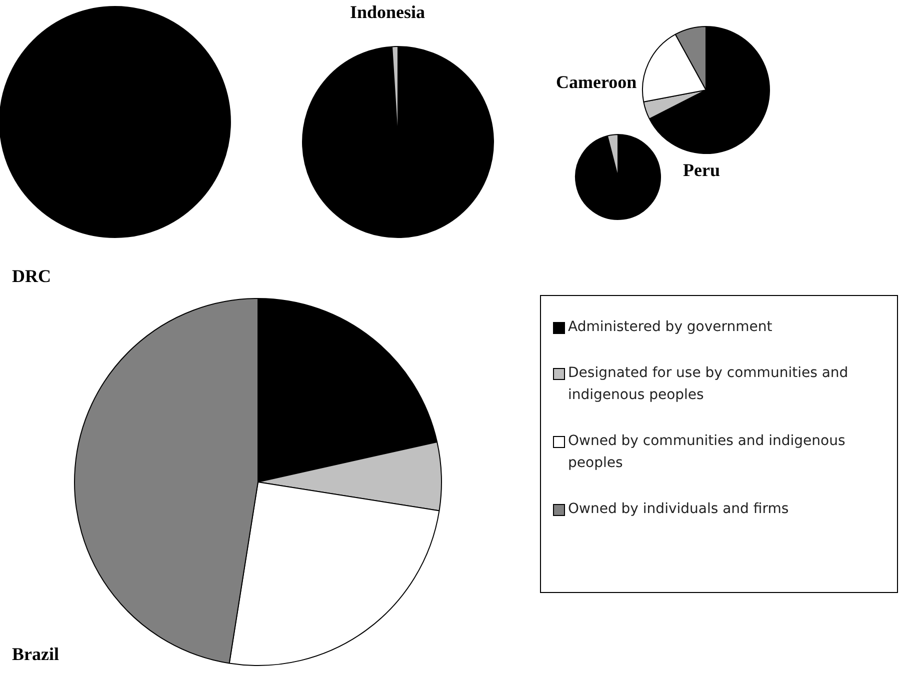  I want to click on text: Brazil, so click(35, 654).